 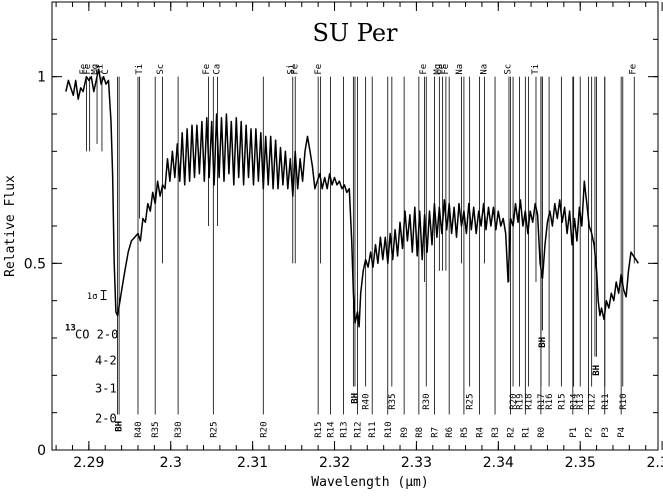 I want to click on co_2_0-label: R6, so click(x=450, y=432).